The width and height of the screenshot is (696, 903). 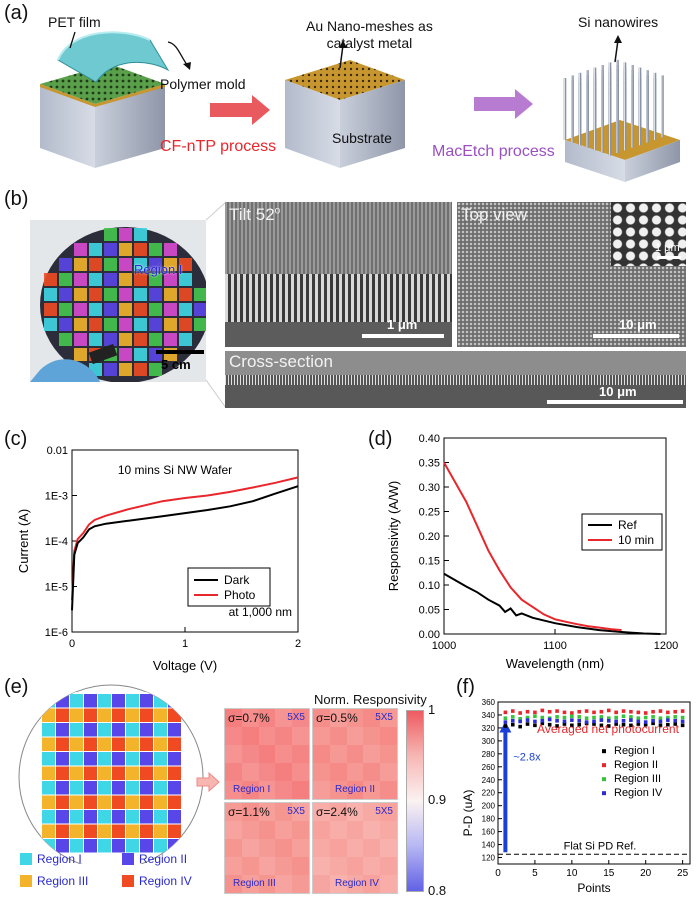 What do you see at coordinates (437, 799) in the screenshot?
I see `colorbar-tick-09: 0.9` at bounding box center [437, 799].